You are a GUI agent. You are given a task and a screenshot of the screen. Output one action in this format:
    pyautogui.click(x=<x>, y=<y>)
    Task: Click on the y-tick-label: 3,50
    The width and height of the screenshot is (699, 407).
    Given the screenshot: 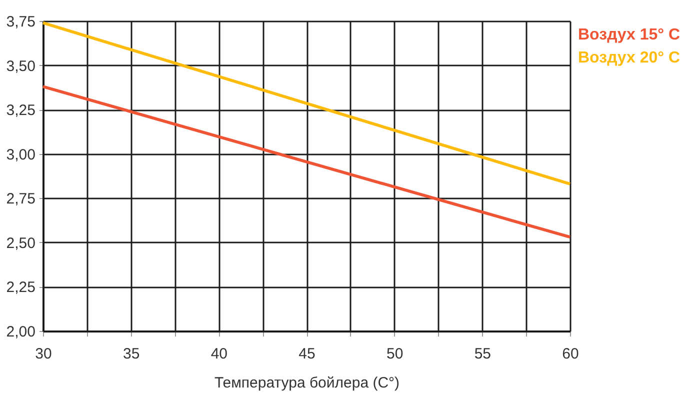 What is the action you would take?
    pyautogui.click(x=21, y=66)
    